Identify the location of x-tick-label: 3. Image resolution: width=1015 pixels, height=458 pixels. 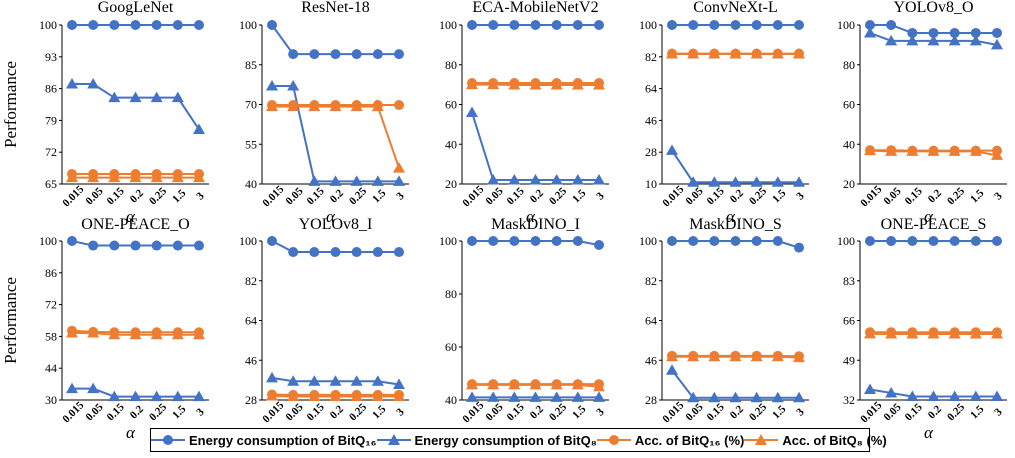
(600, 412).